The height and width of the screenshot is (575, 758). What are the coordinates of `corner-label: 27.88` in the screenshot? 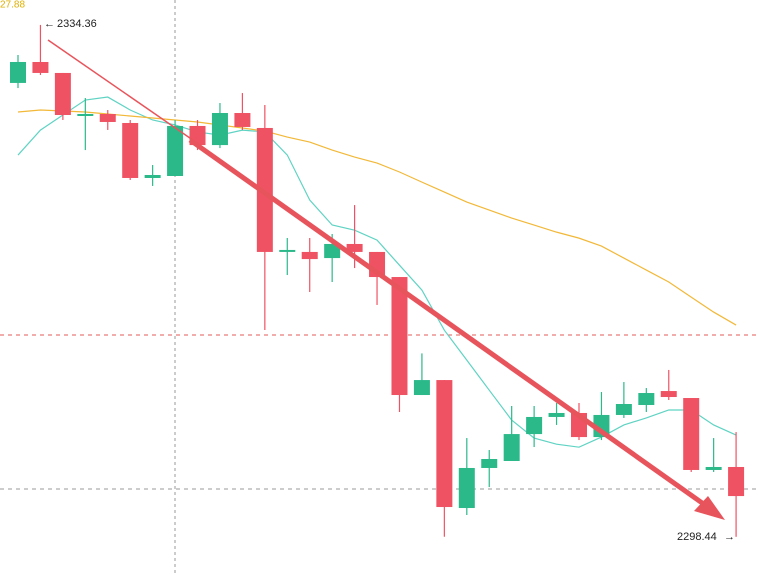 It's located at (12, 5).